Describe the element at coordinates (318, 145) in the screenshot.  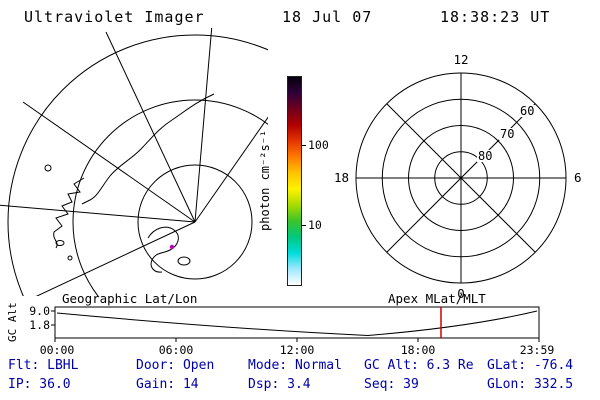
I see `colorbar-tick-100: 100` at that location.